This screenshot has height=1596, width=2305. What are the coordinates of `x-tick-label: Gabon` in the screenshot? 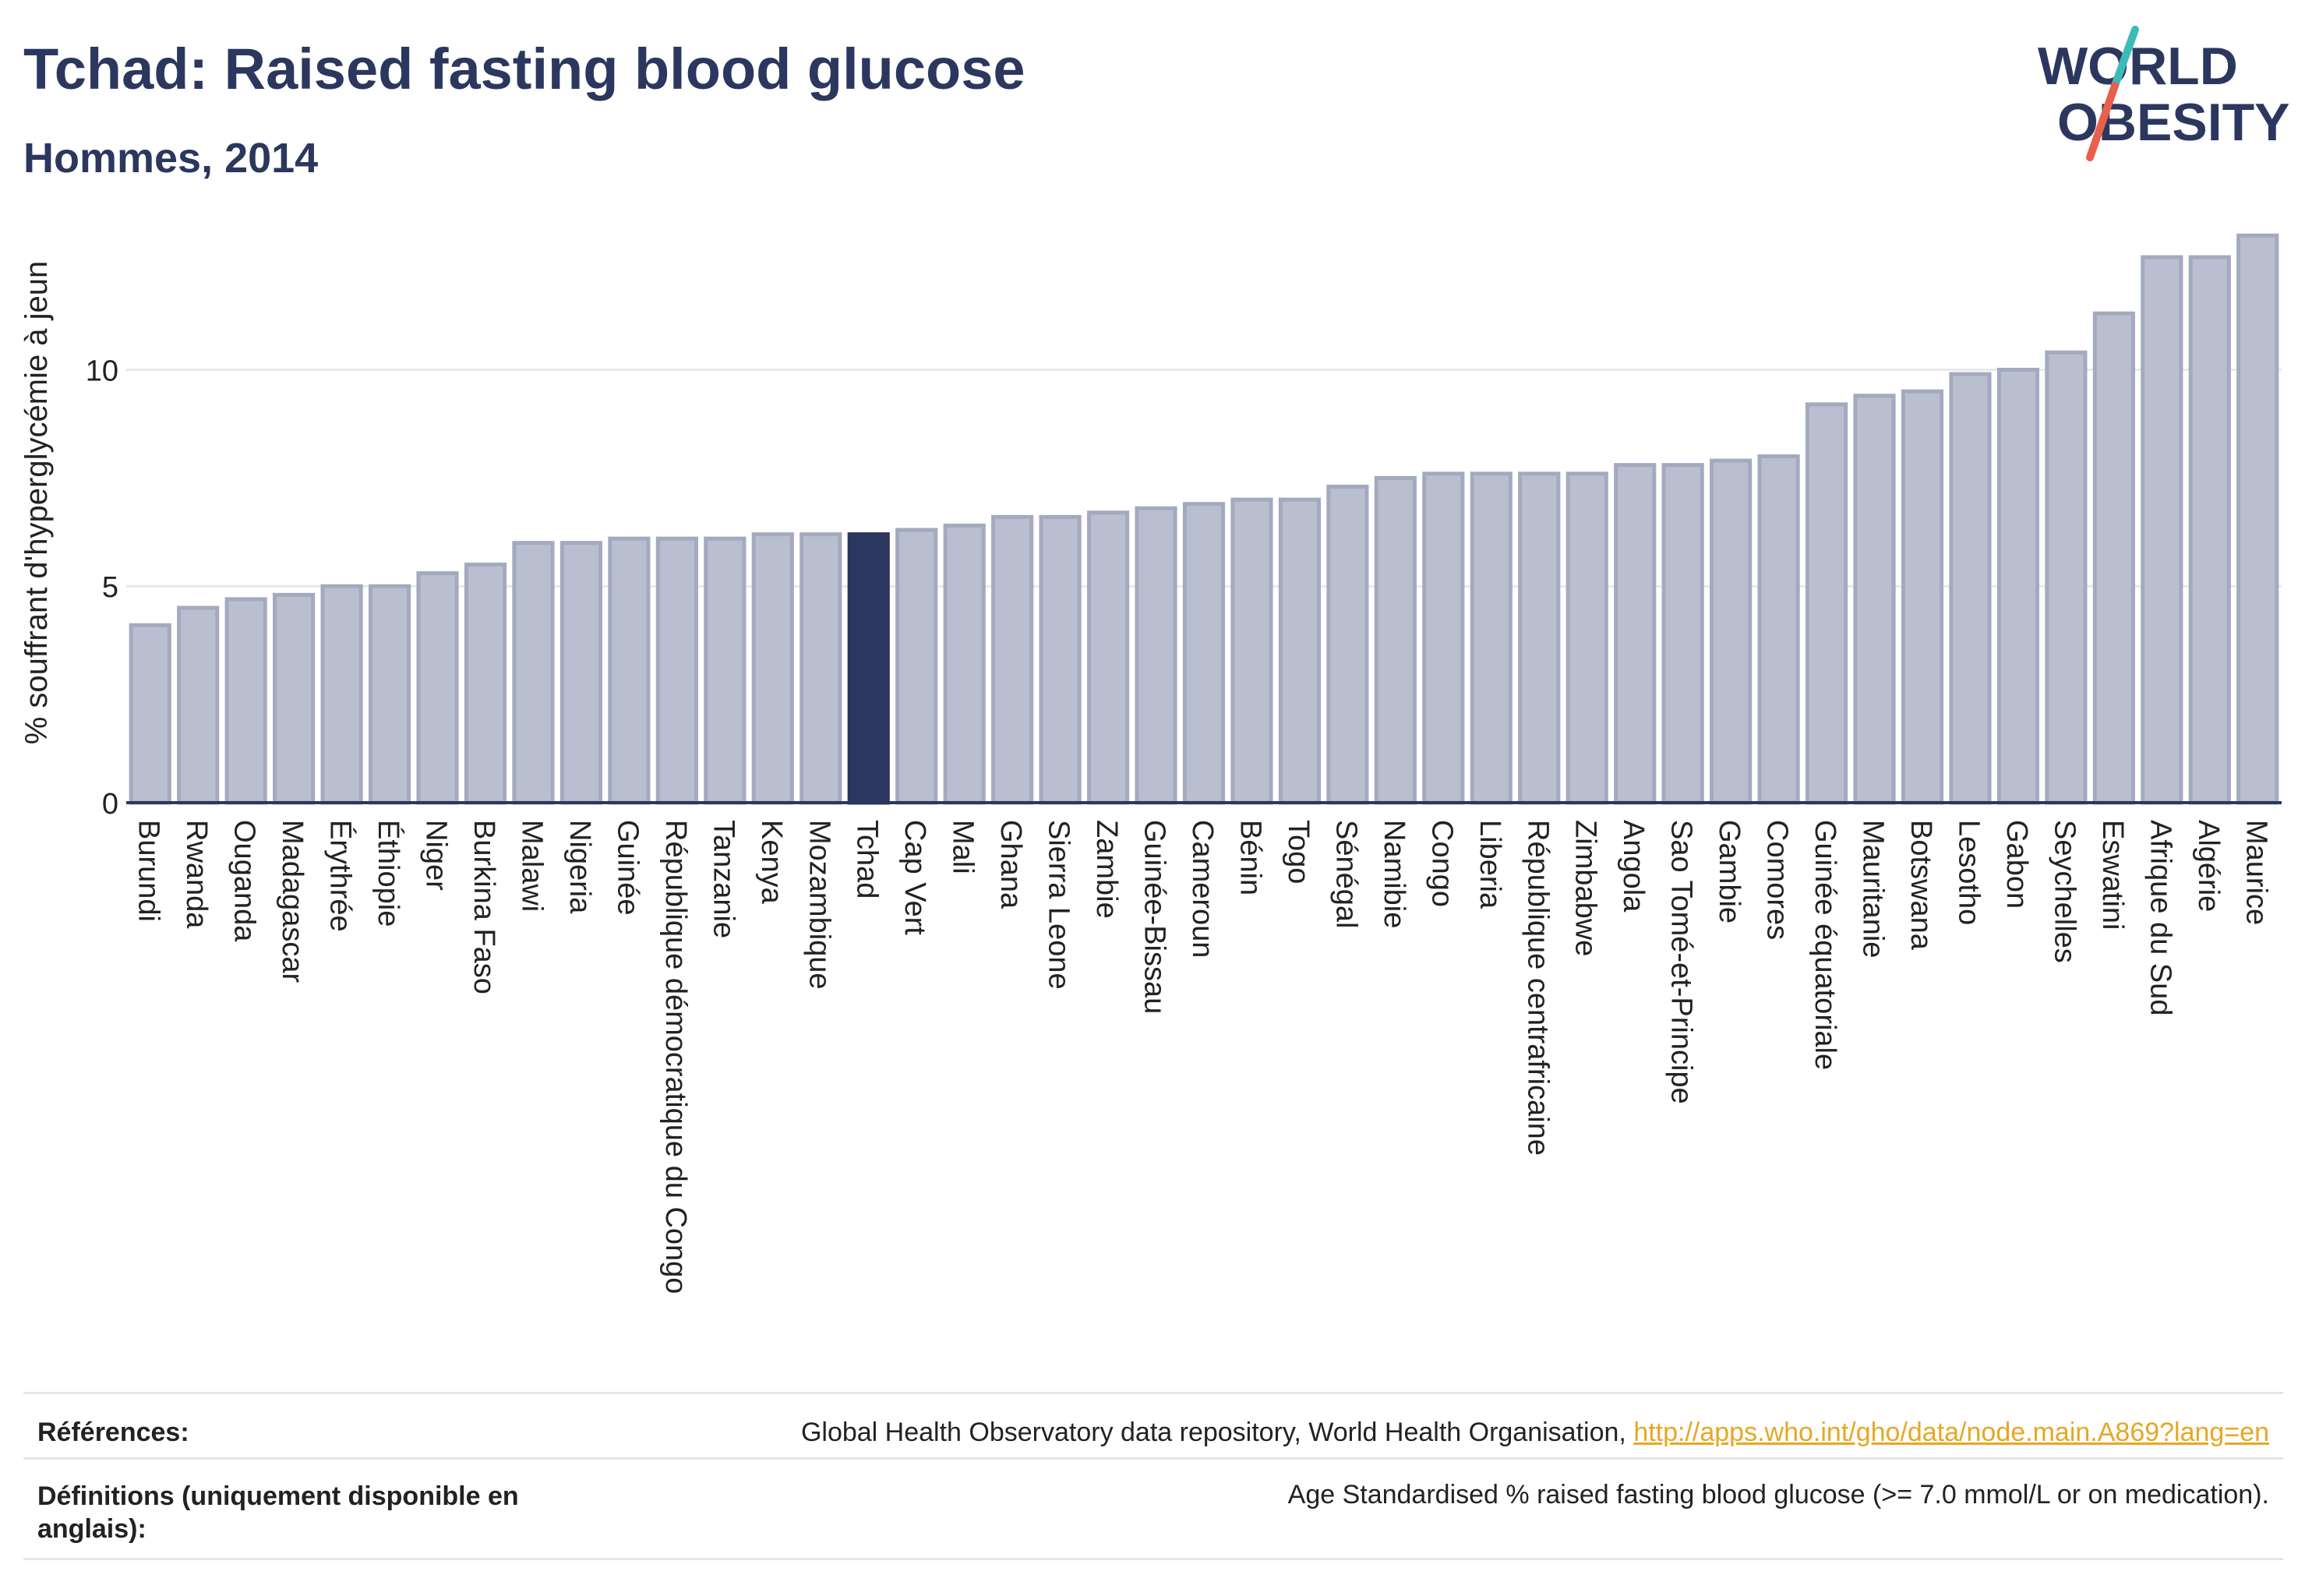 It's located at (2016, 864).